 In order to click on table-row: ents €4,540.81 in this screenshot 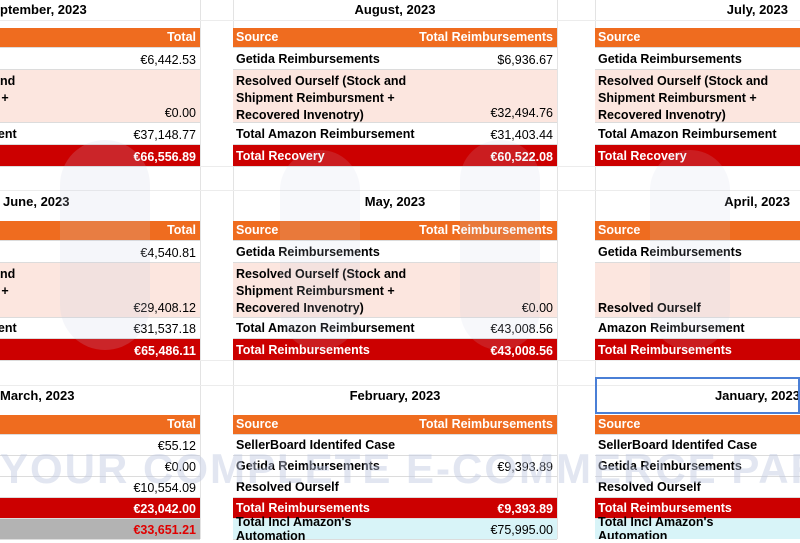, I will do `click(100, 252)`.